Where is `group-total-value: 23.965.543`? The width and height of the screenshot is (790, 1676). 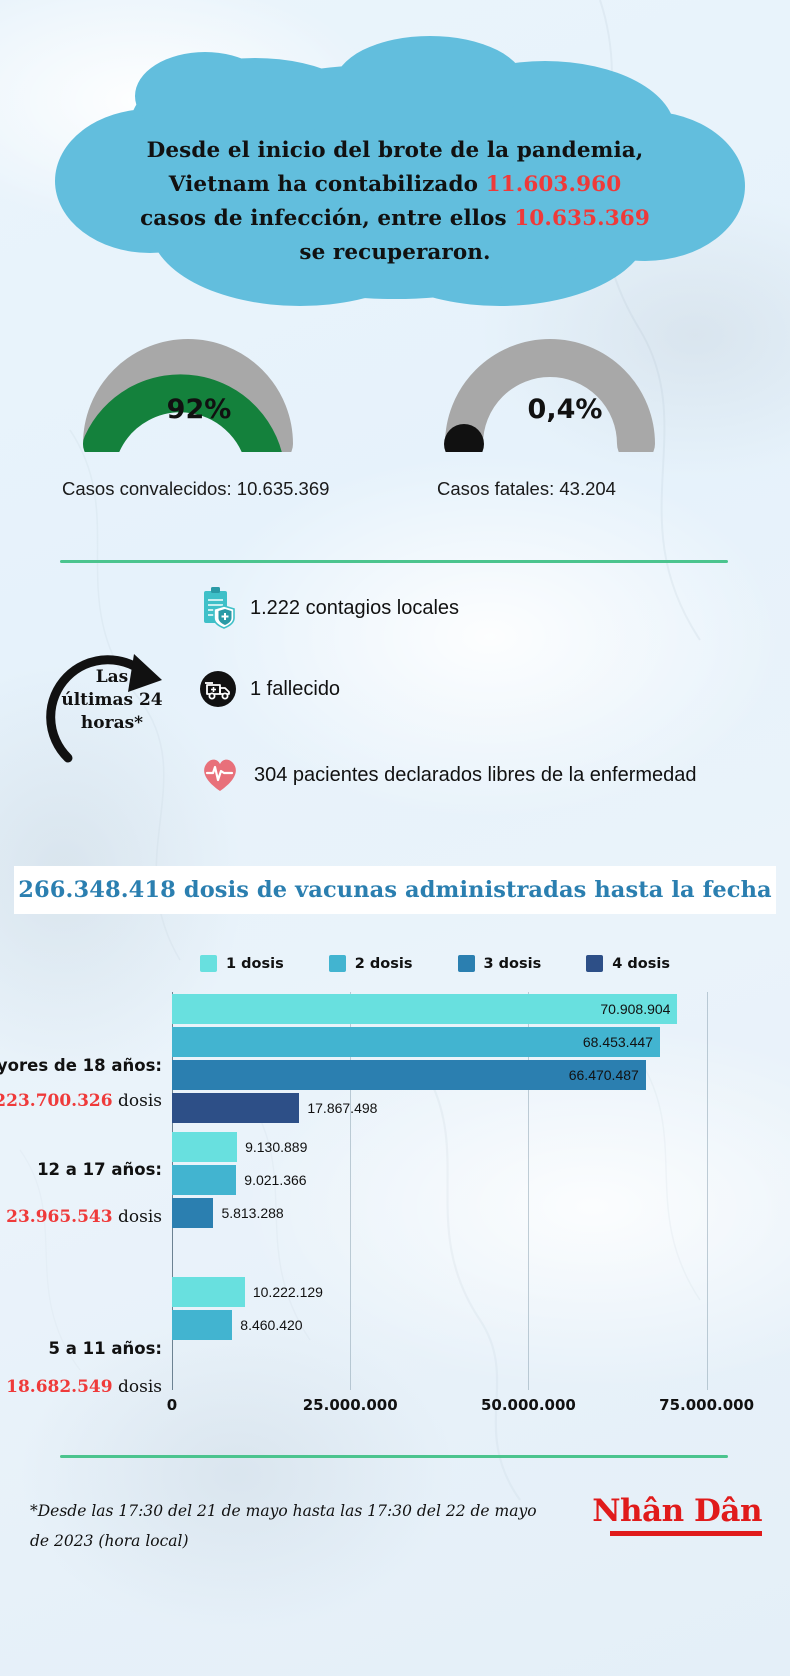
group-total-value: 23.965.543 is located at coordinates (59, 1217).